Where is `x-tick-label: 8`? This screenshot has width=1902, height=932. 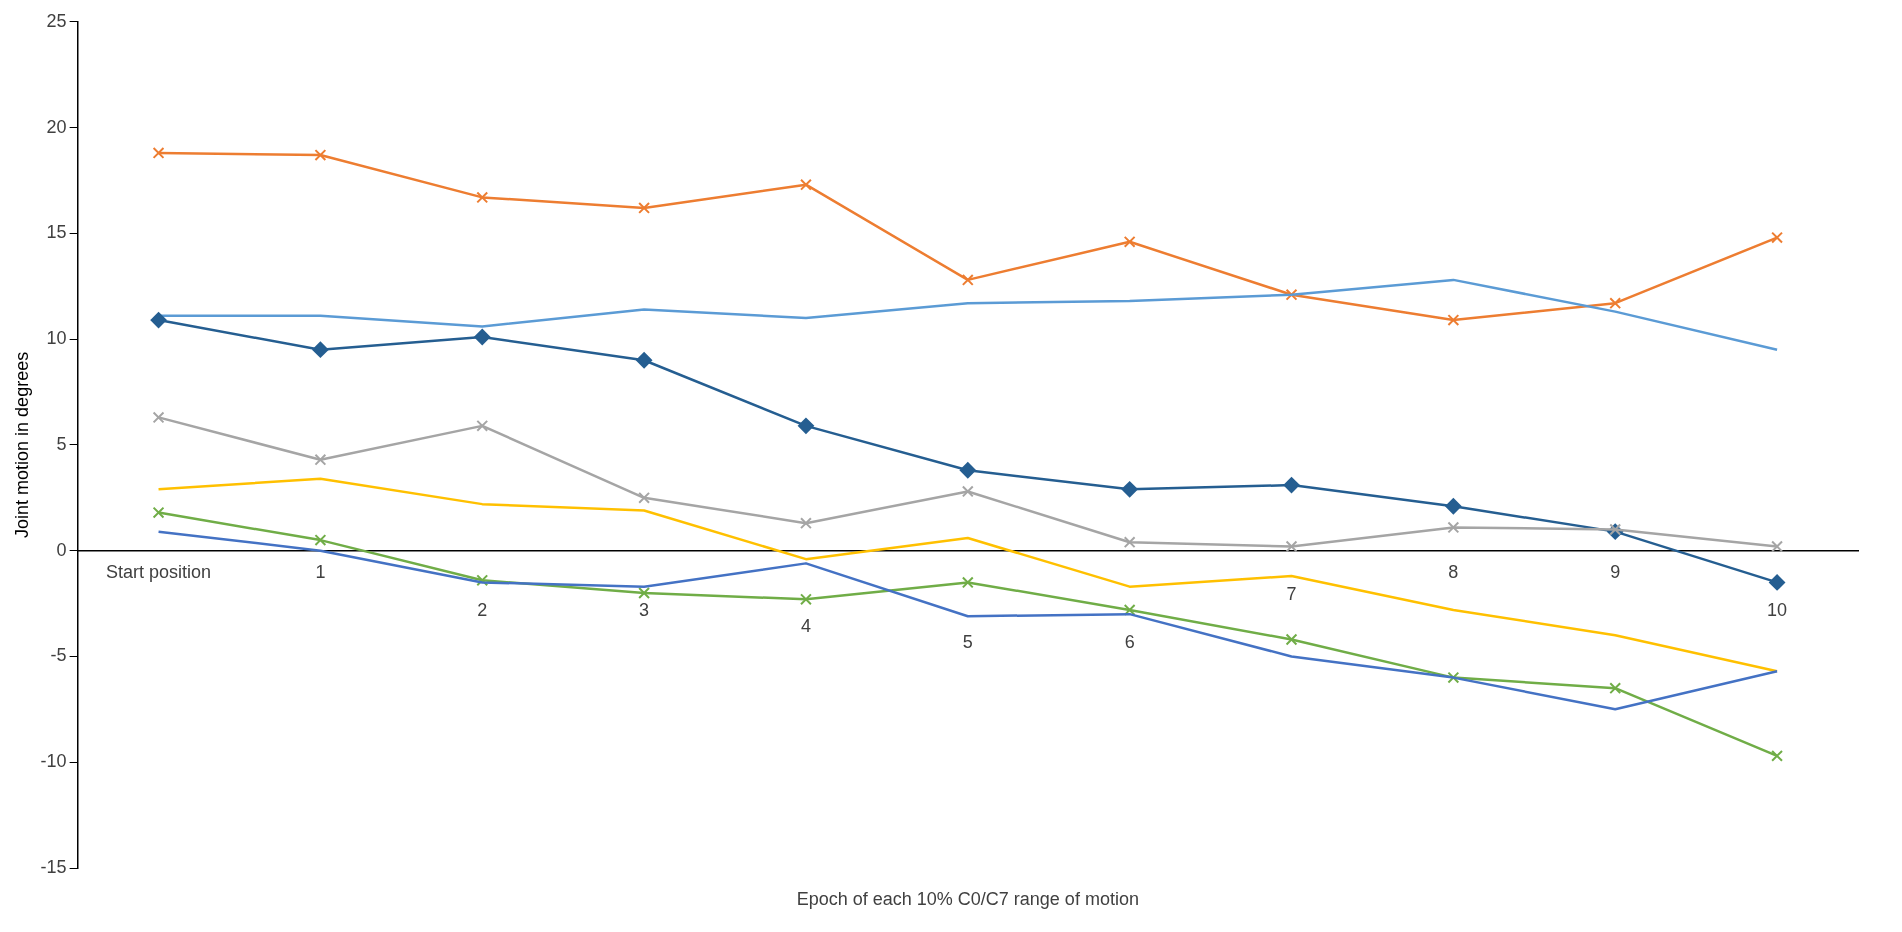
x-tick-label: 8 is located at coordinates (1453, 571).